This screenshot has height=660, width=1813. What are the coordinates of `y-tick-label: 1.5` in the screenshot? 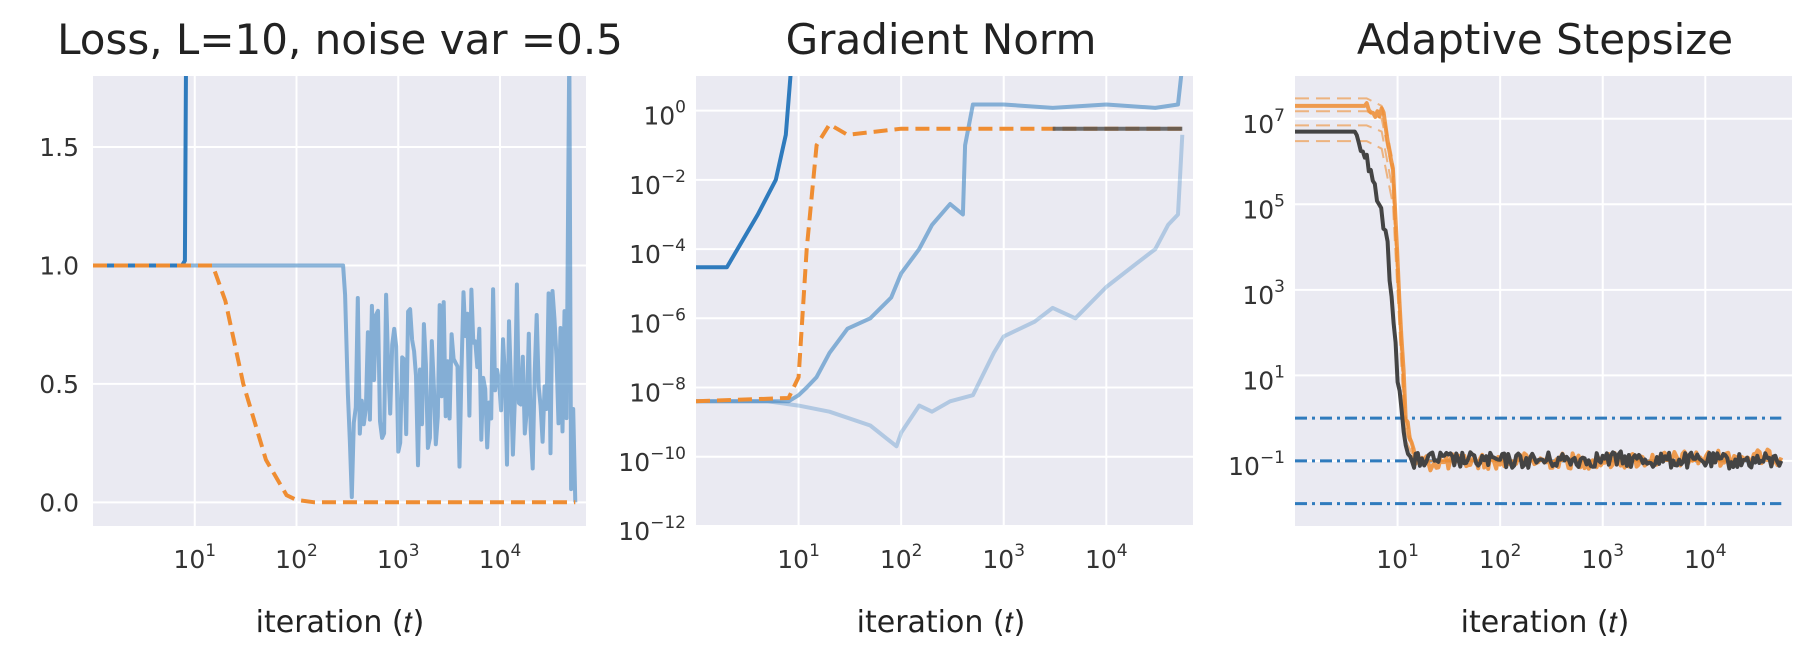 It's located at (59, 147).